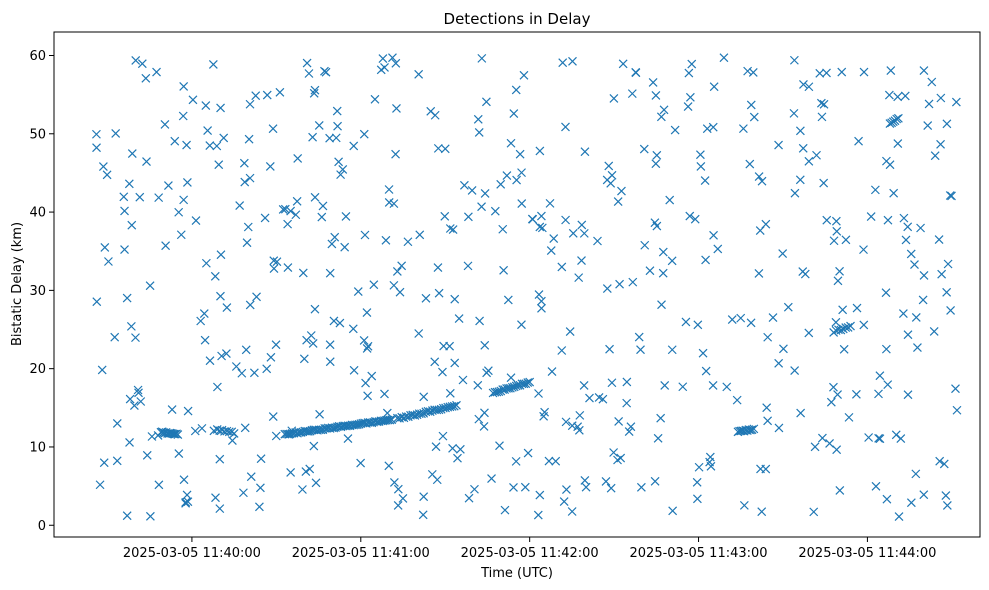 Image resolution: width=989 pixels, height=590 pixels. I want to click on x-axis-label: Time (UTC), so click(516, 573).